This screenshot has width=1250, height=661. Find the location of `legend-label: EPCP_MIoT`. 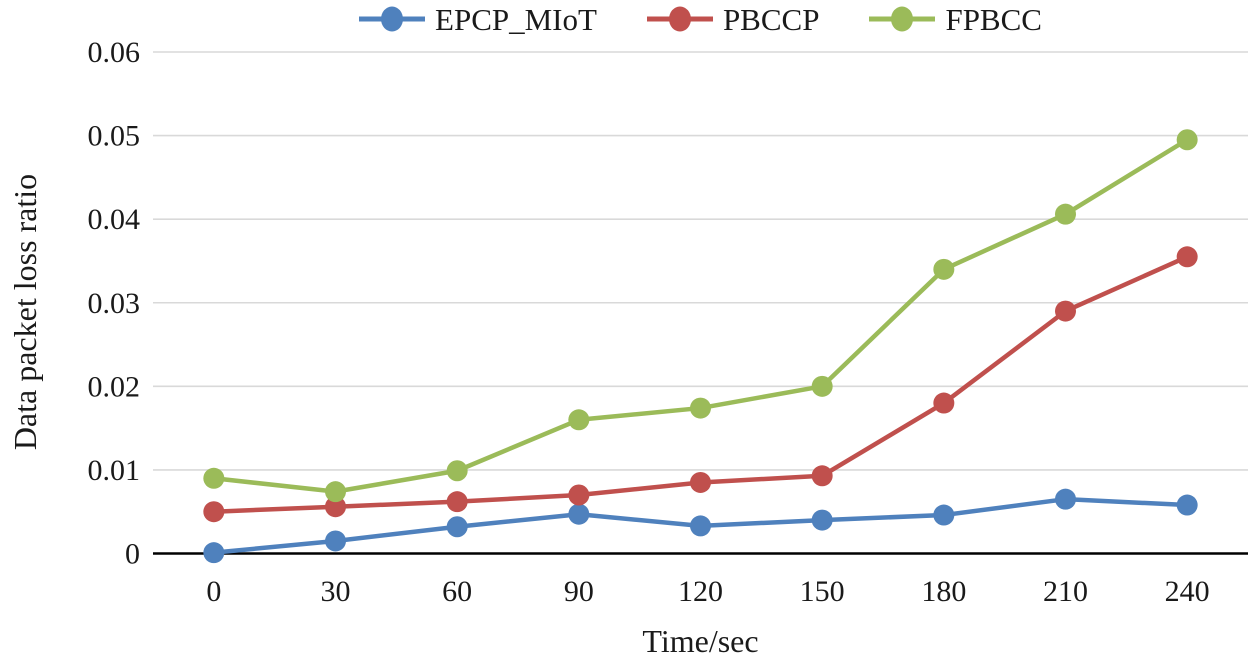

legend-label: EPCP_MIoT is located at coordinates (516, 19).